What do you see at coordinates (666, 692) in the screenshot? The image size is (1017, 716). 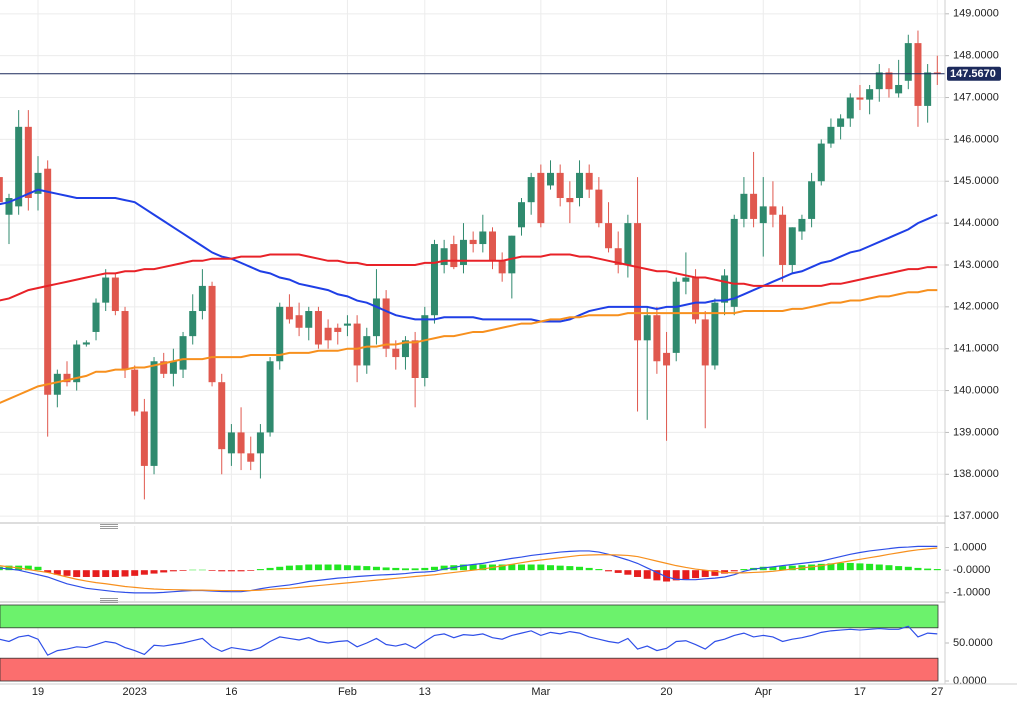 I see `x-tick-label: 20` at bounding box center [666, 692].